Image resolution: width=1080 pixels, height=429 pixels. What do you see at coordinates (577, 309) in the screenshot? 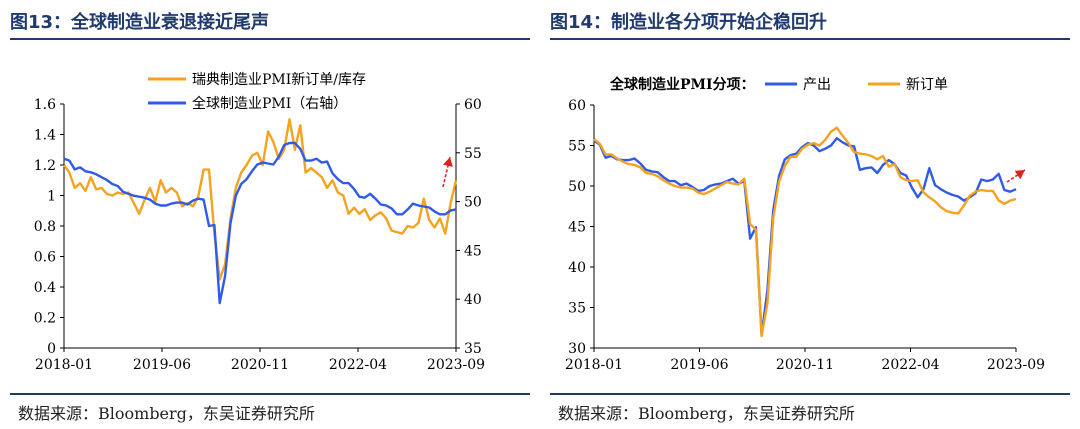
I see `y-tick-label: 35` at bounding box center [577, 309].